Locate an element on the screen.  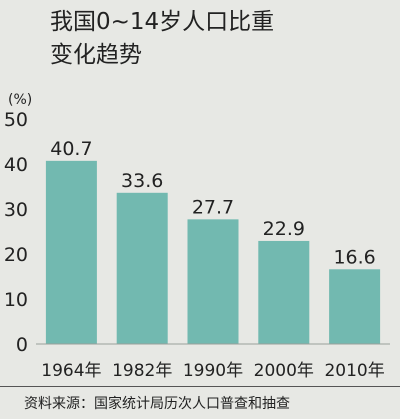
y-tick-label: 50 is located at coordinates (16, 120).